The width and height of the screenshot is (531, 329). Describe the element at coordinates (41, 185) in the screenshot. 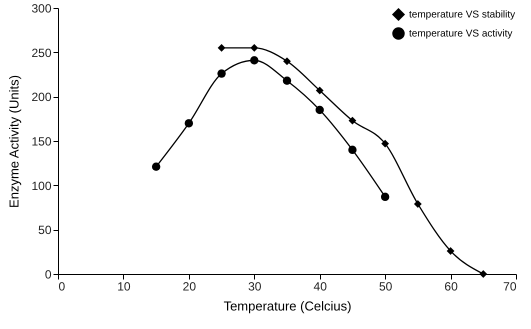

I see `y-tick-label: 100` at that location.